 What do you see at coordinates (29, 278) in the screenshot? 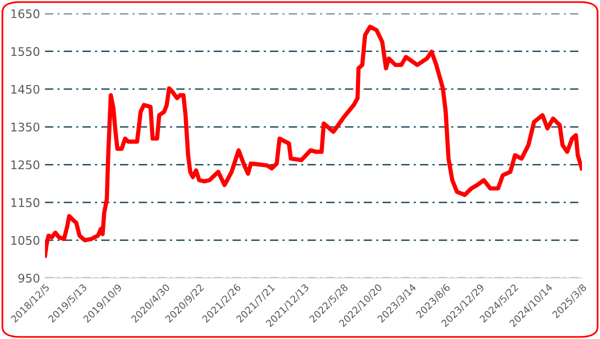
I see `y-tick-label: 950` at bounding box center [29, 278].